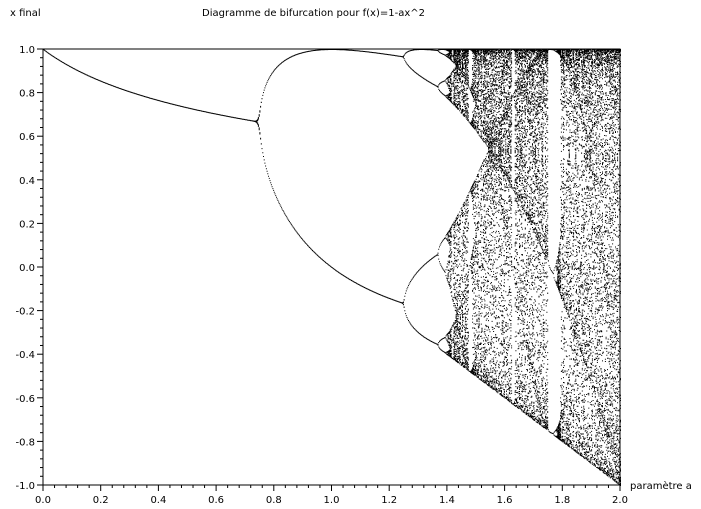 The height and width of the screenshot is (509, 701). What do you see at coordinates (25, 355) in the screenshot?
I see `y-tick-label: -0.4` at bounding box center [25, 355].